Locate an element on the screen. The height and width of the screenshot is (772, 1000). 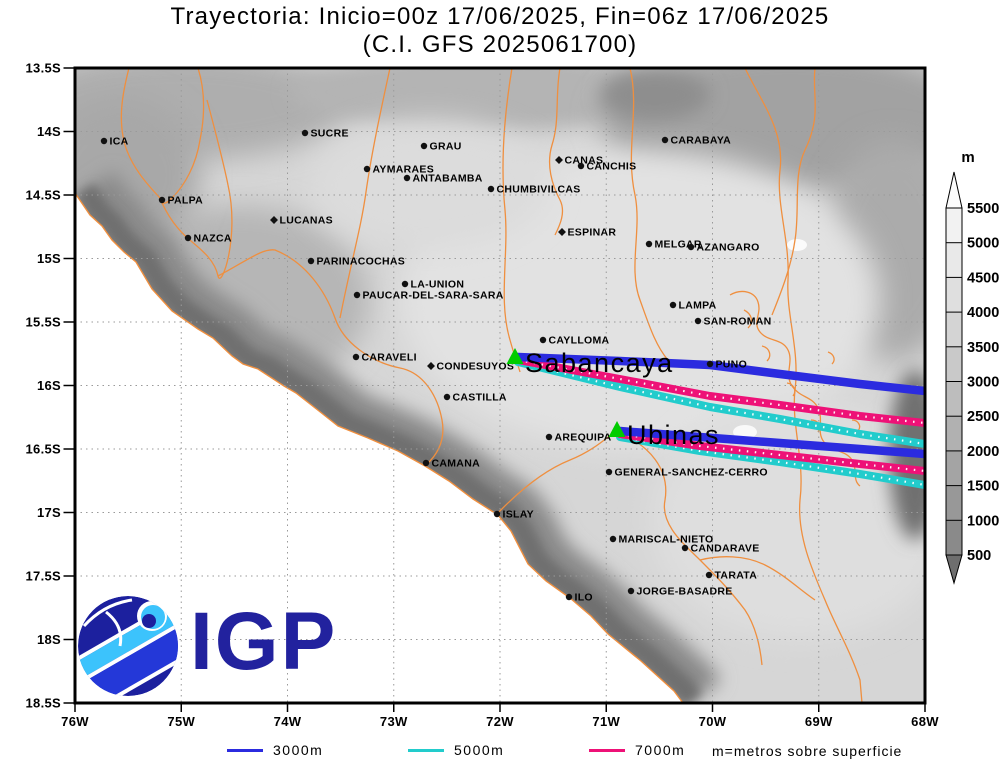
place-marker-NAZCA is located at coordinates (188, 238).